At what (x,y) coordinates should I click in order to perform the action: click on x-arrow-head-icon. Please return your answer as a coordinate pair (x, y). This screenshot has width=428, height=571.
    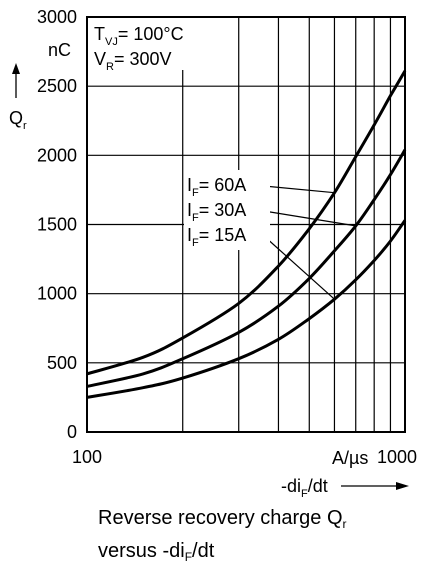
    Looking at the image, I should click on (402, 486).